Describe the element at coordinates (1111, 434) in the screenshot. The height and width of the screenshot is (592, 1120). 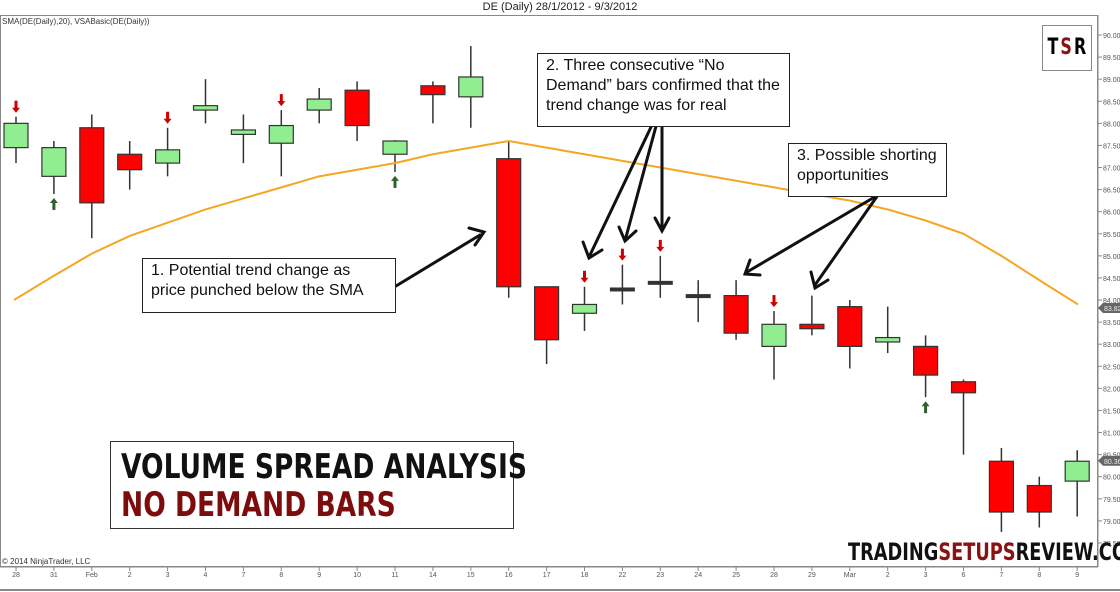
I see `price-tick-label: 81.00` at that location.